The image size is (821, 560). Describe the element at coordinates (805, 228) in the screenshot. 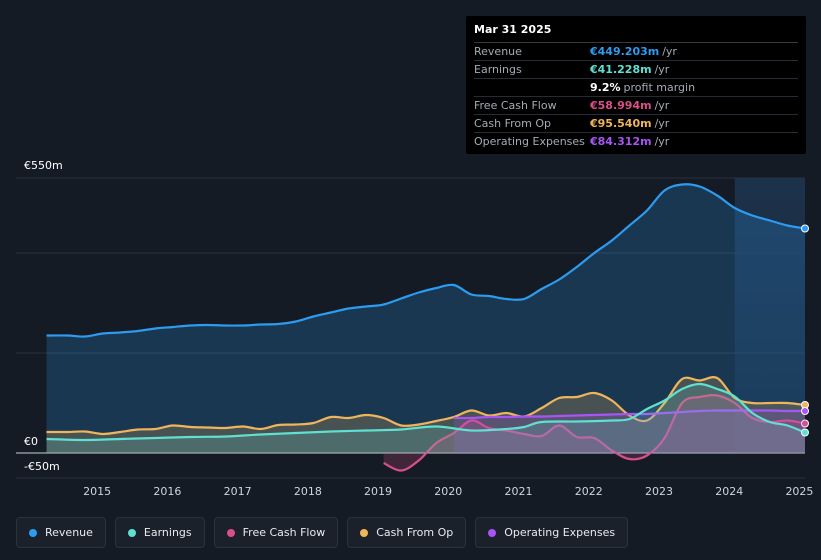

I see `revenue-end-marker` at that location.